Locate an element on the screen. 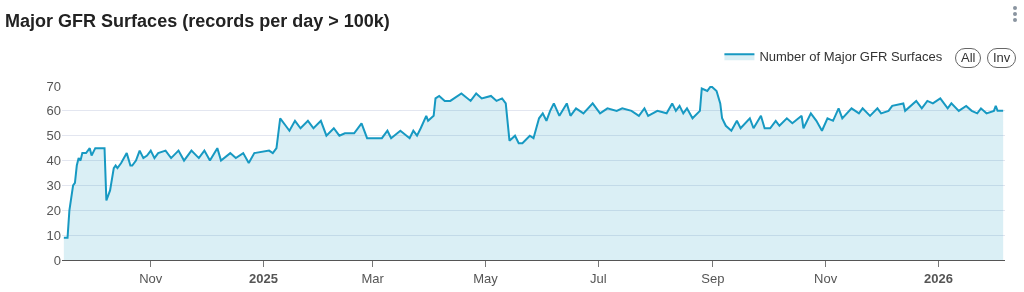 Image resolution: width=1024 pixels, height=292 pixels. legend-label: Number of Major GFR Surfaces is located at coordinates (851, 57).